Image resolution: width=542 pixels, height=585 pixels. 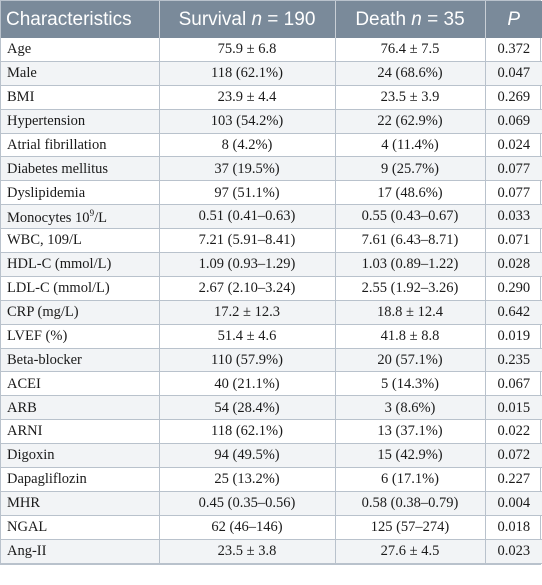 I want to click on characteristic-name: Dyslipidemia, so click(x=46, y=192).